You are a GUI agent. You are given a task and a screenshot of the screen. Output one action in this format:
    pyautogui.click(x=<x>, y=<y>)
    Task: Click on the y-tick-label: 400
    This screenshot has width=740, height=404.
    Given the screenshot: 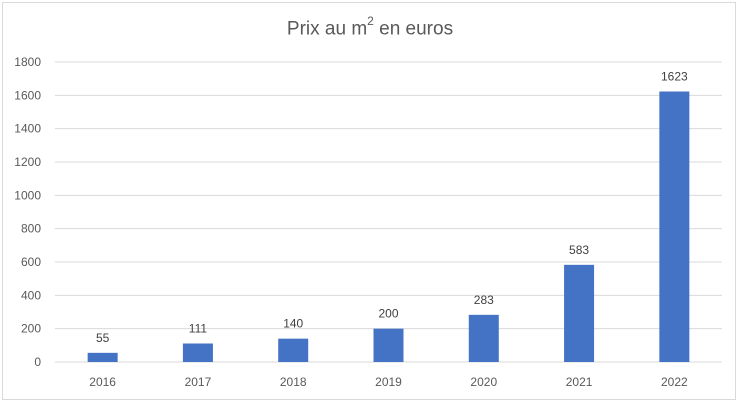 What is the action you would take?
    pyautogui.click(x=31, y=295)
    